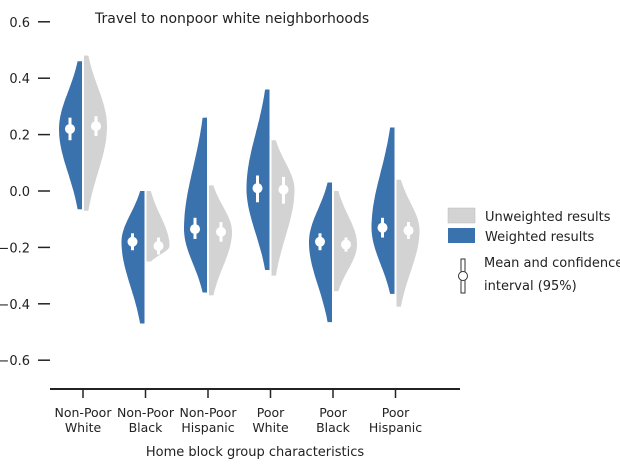 The width and height of the screenshot is (620, 476). I want to click on x-axis-label: Home block group characteristics, so click(255, 452).